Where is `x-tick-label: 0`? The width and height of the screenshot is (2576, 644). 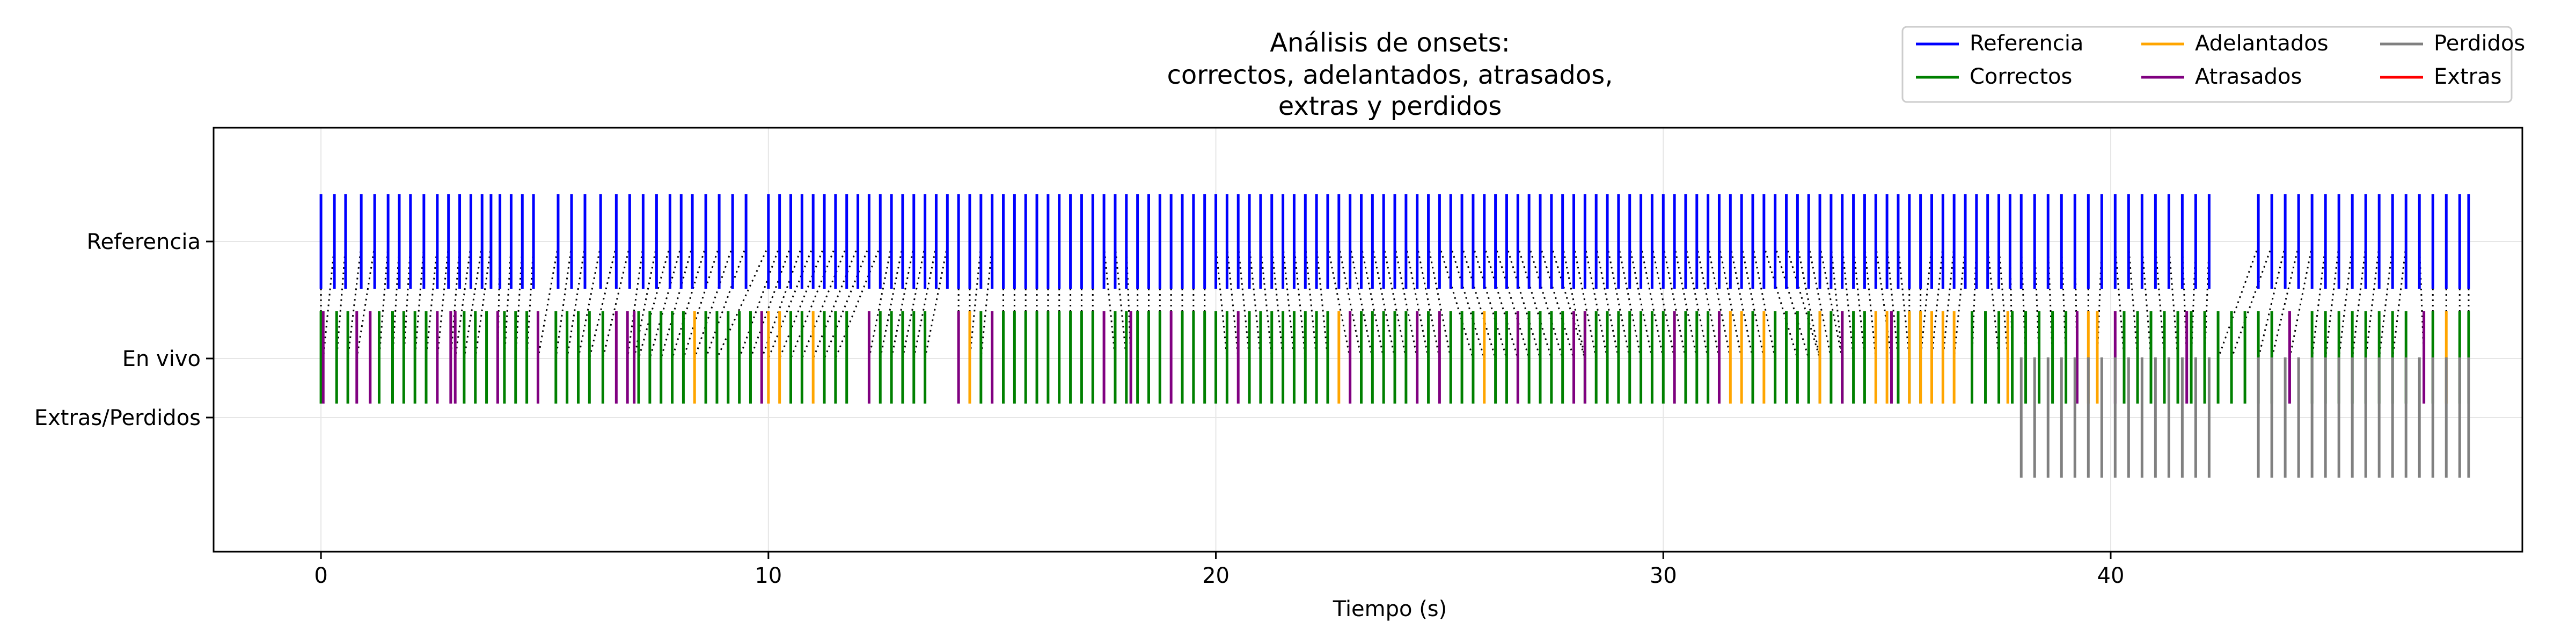
x-tick-label: 0 is located at coordinates (320, 576).